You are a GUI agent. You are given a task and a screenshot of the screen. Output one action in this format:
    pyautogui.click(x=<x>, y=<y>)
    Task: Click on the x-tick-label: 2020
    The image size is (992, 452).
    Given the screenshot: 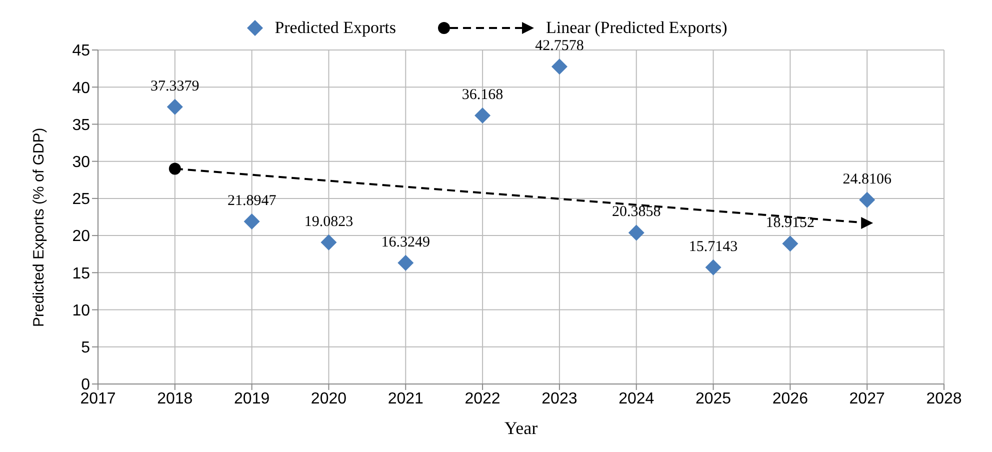 What is the action you would take?
    pyautogui.click(x=328, y=399)
    